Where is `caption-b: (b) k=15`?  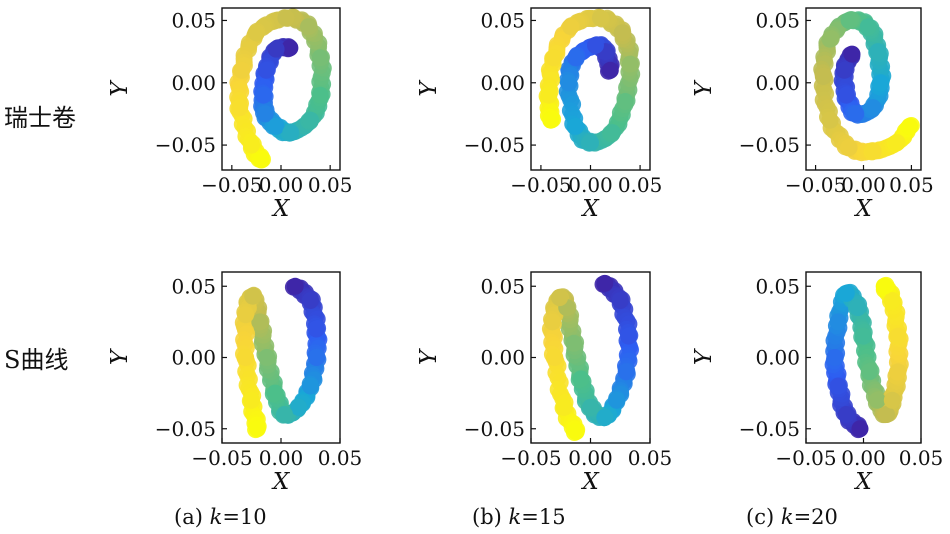
caption-b: (b) k=15 is located at coordinates (519, 517).